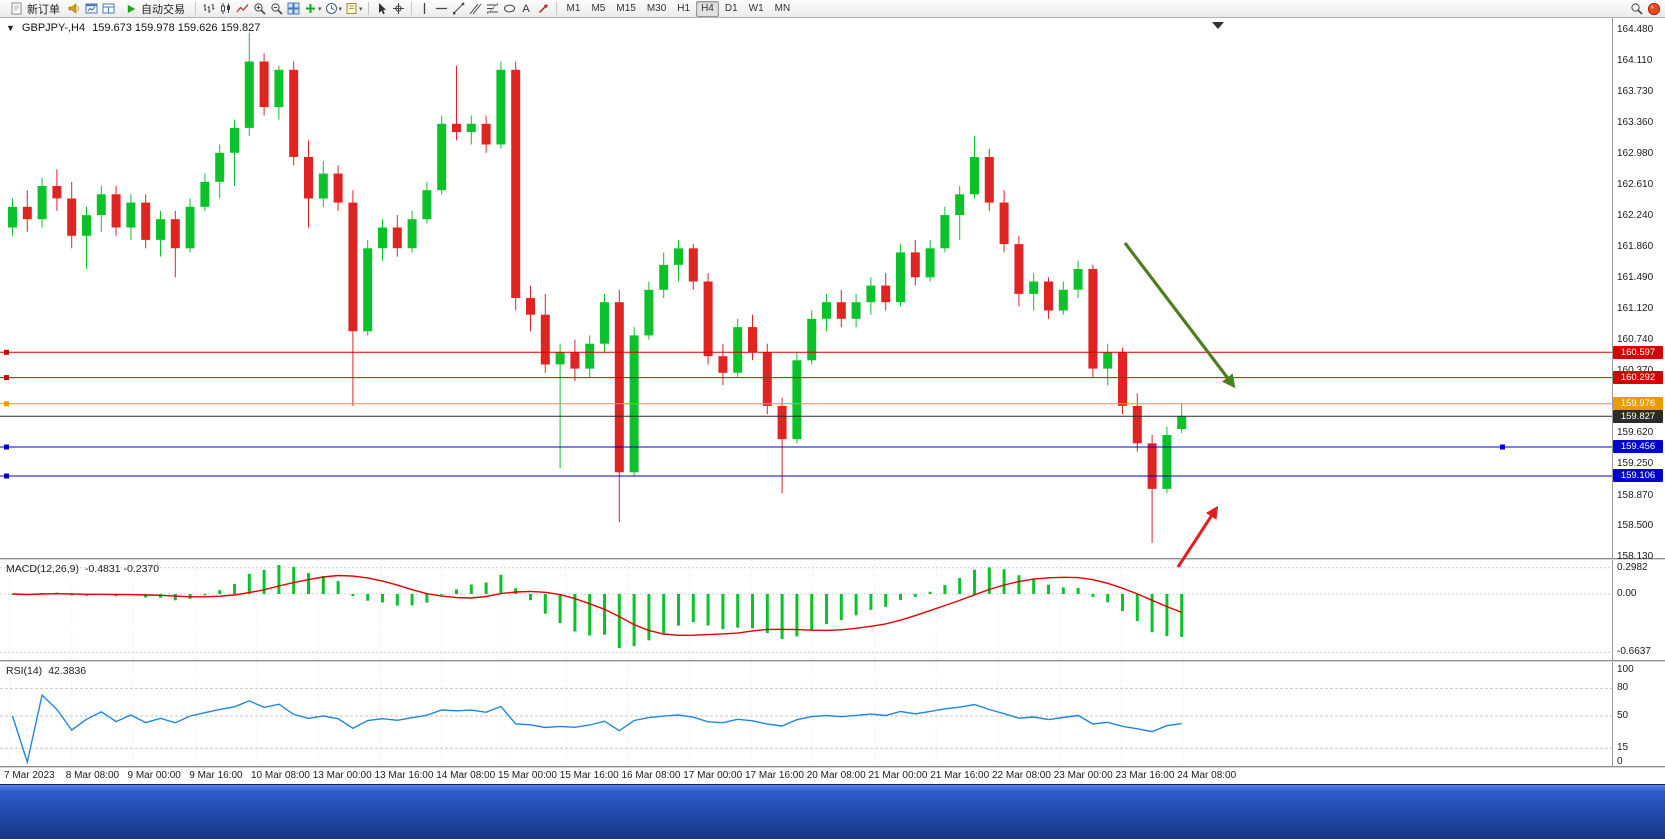 The height and width of the screenshot is (839, 1665). What do you see at coordinates (398, 8) in the screenshot?
I see `crosshair-icon` at bounding box center [398, 8].